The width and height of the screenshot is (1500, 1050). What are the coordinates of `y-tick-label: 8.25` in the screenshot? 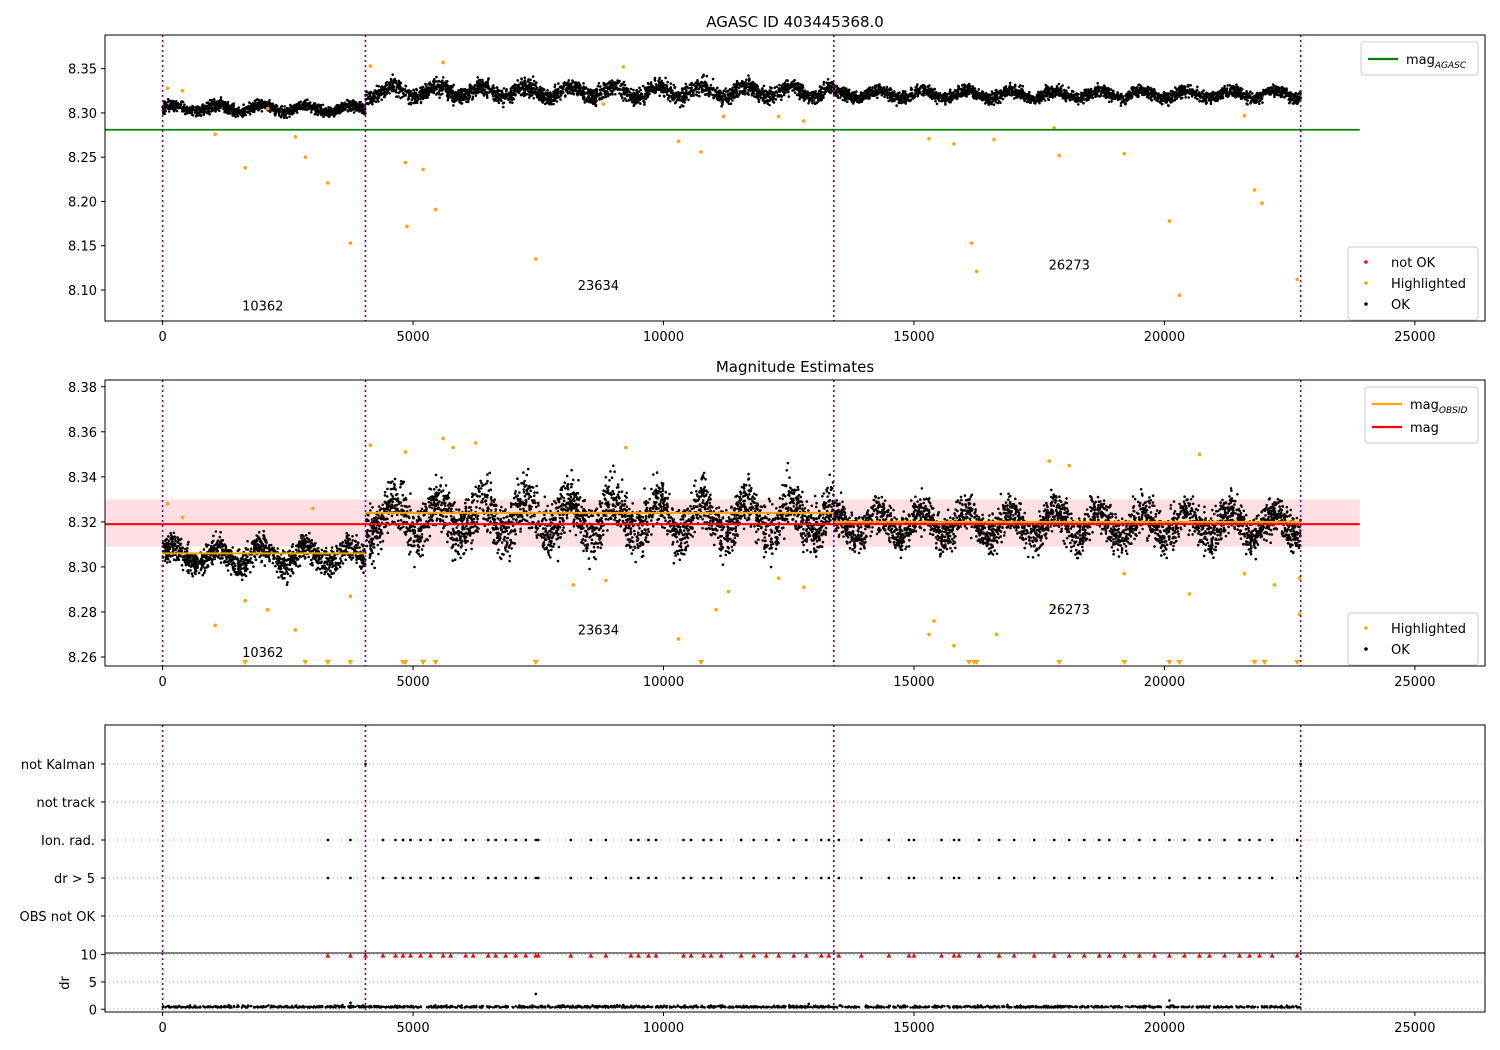 It's located at (82, 158).